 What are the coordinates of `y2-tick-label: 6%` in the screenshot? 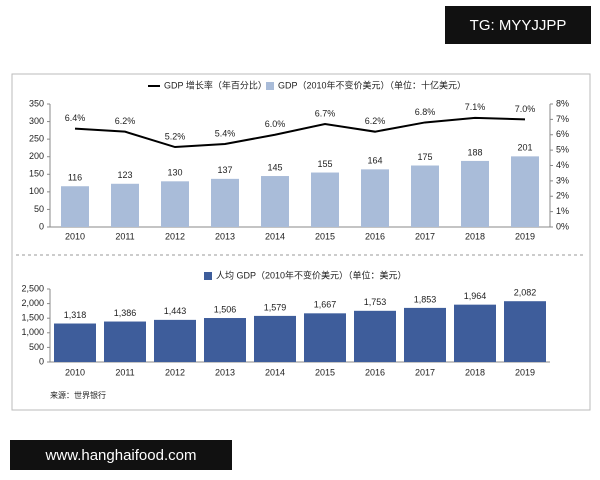 It's located at (562, 134).